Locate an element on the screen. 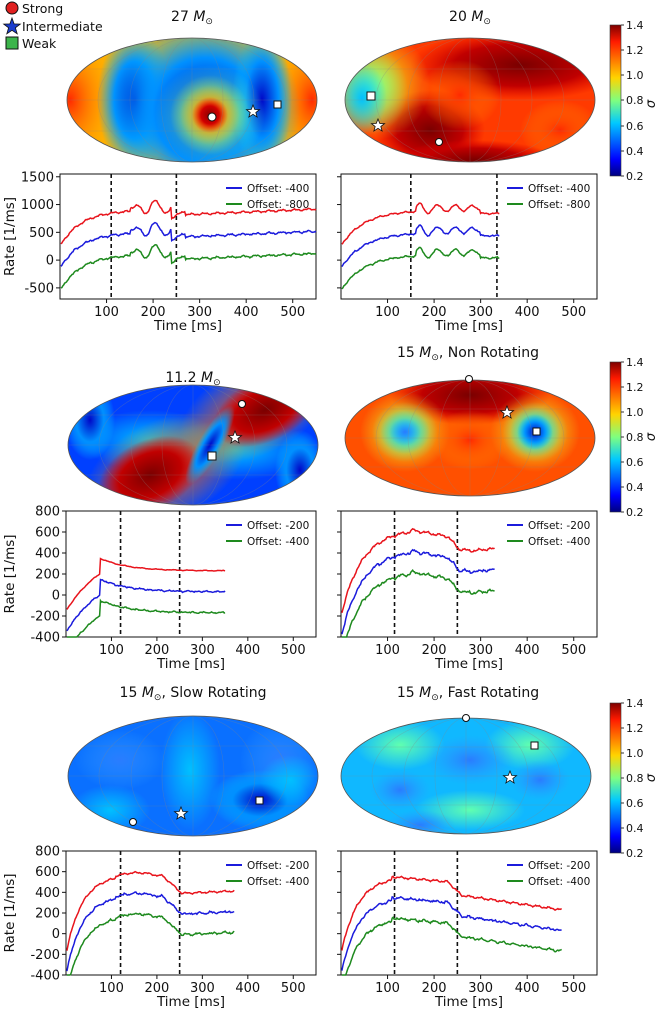 The image size is (664, 1021). legend-weak: Weak is located at coordinates (31, 43).